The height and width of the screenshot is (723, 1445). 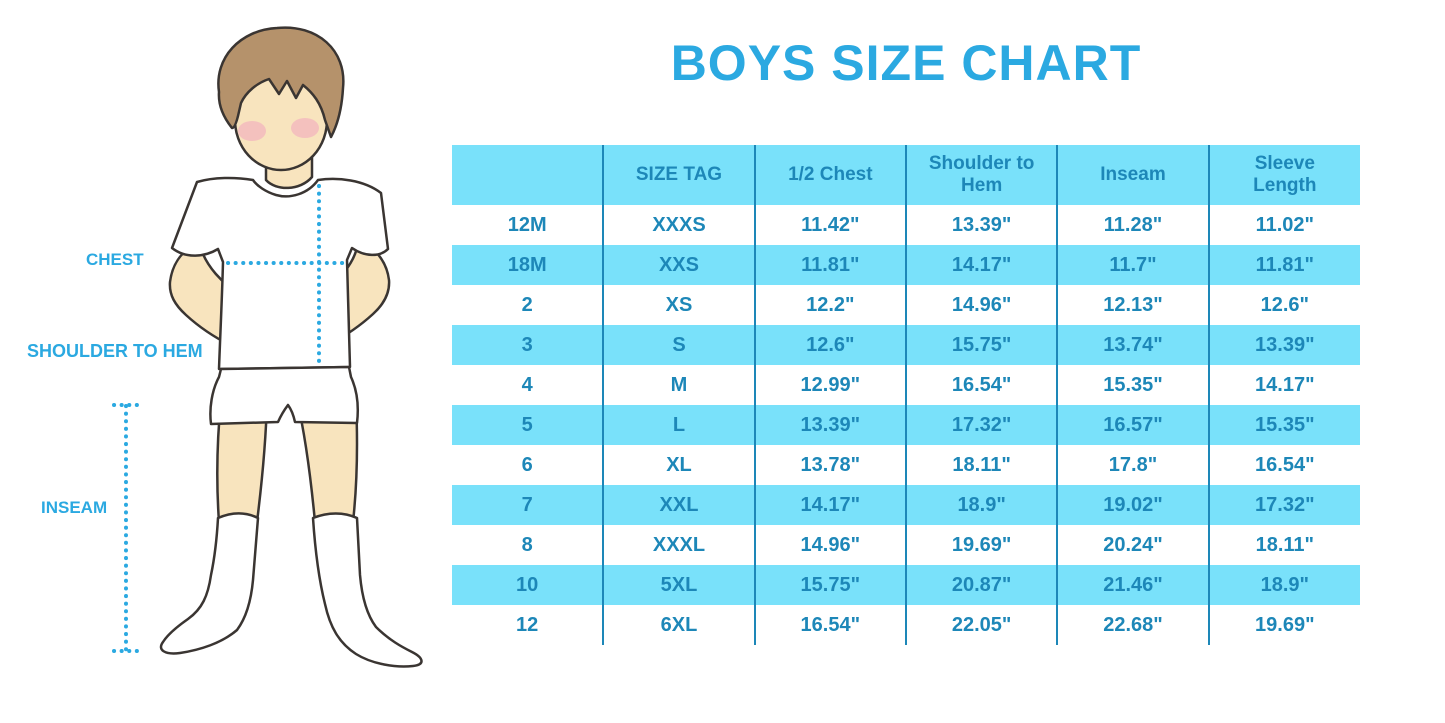 What do you see at coordinates (1132, 225) in the screenshot?
I see `value-cell: 11.28"` at bounding box center [1132, 225].